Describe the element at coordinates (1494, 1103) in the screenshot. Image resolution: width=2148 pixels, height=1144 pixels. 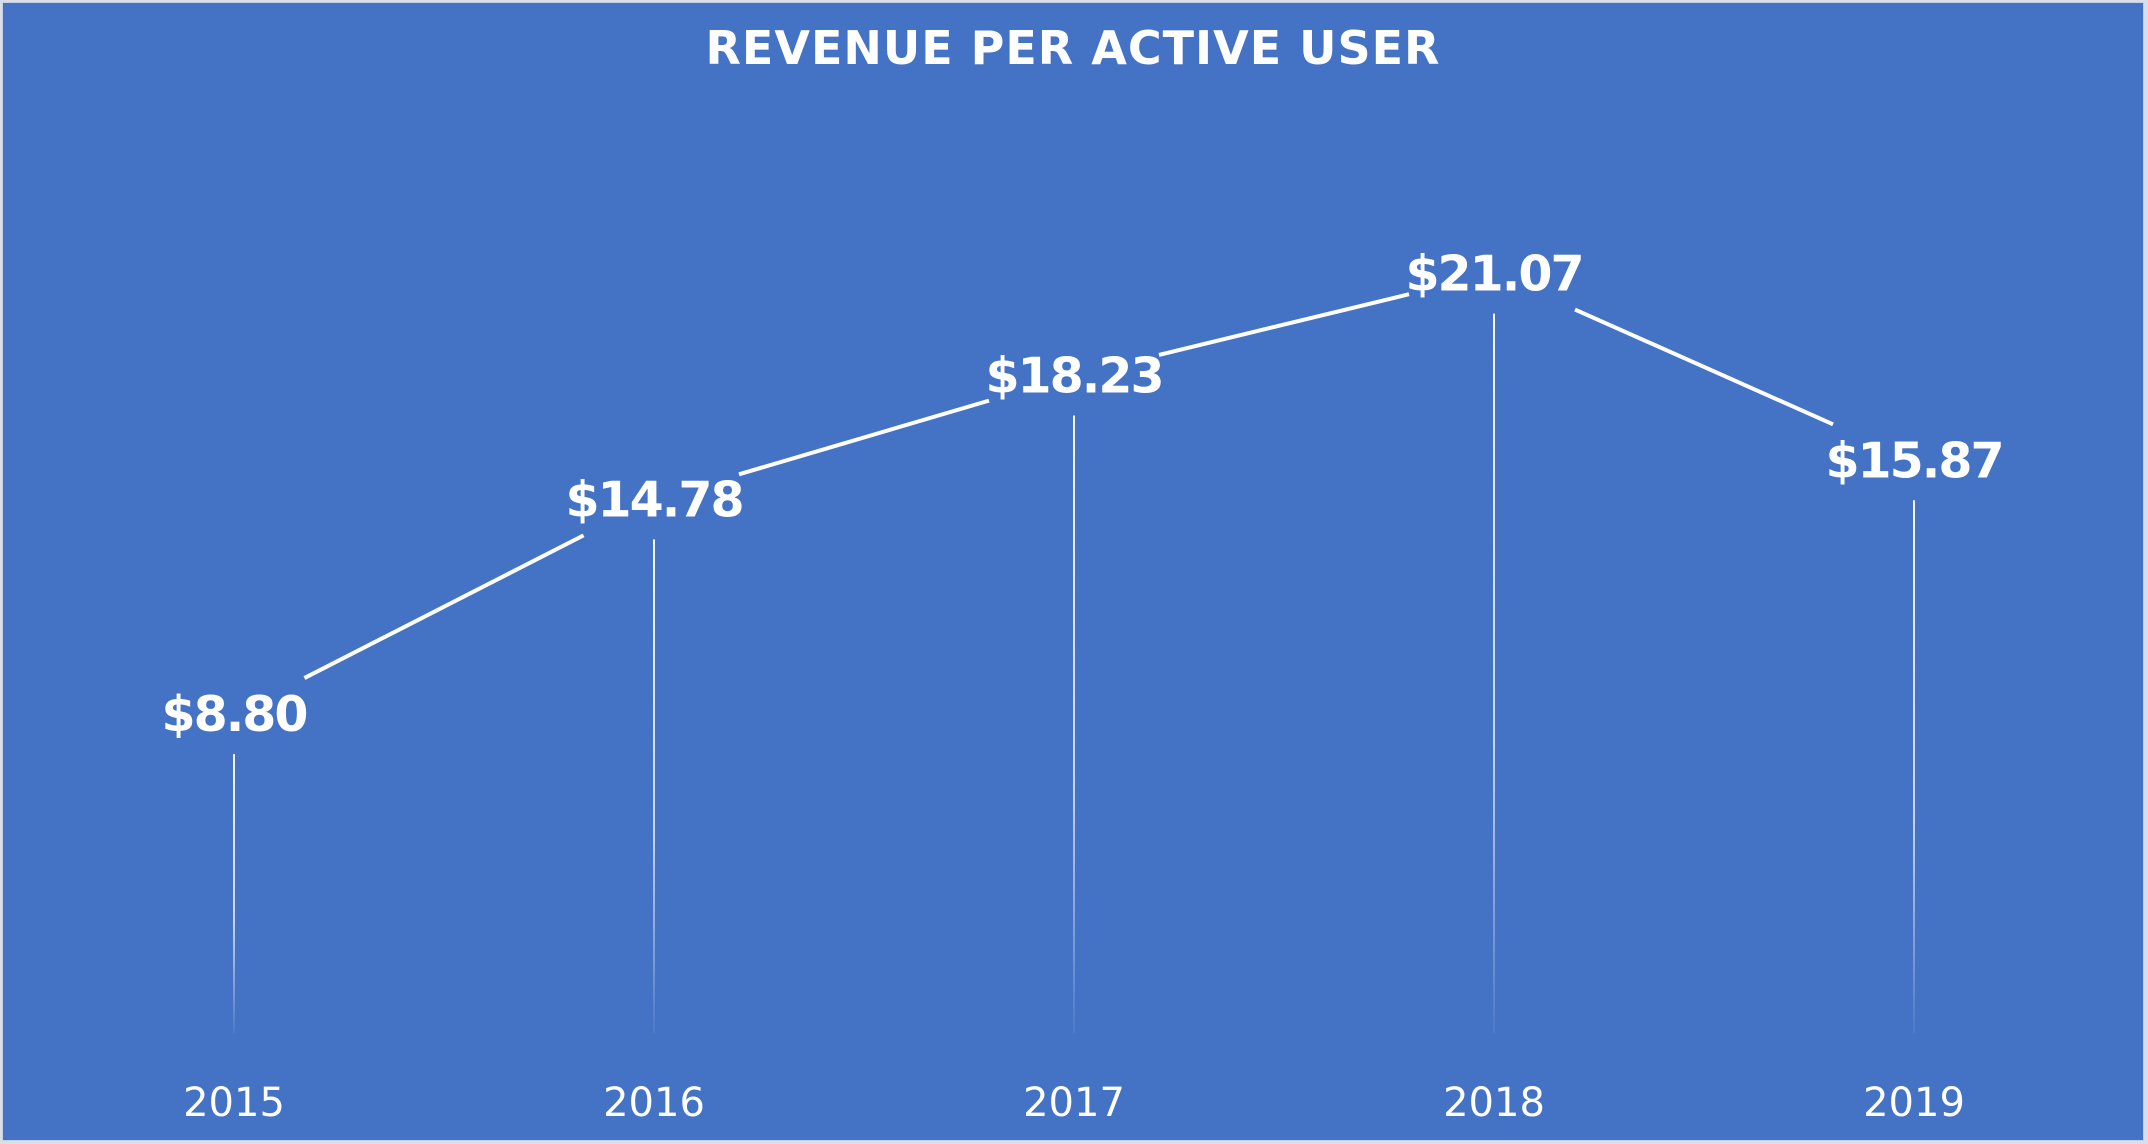
I see `x-axis-label: 2018` at that location.